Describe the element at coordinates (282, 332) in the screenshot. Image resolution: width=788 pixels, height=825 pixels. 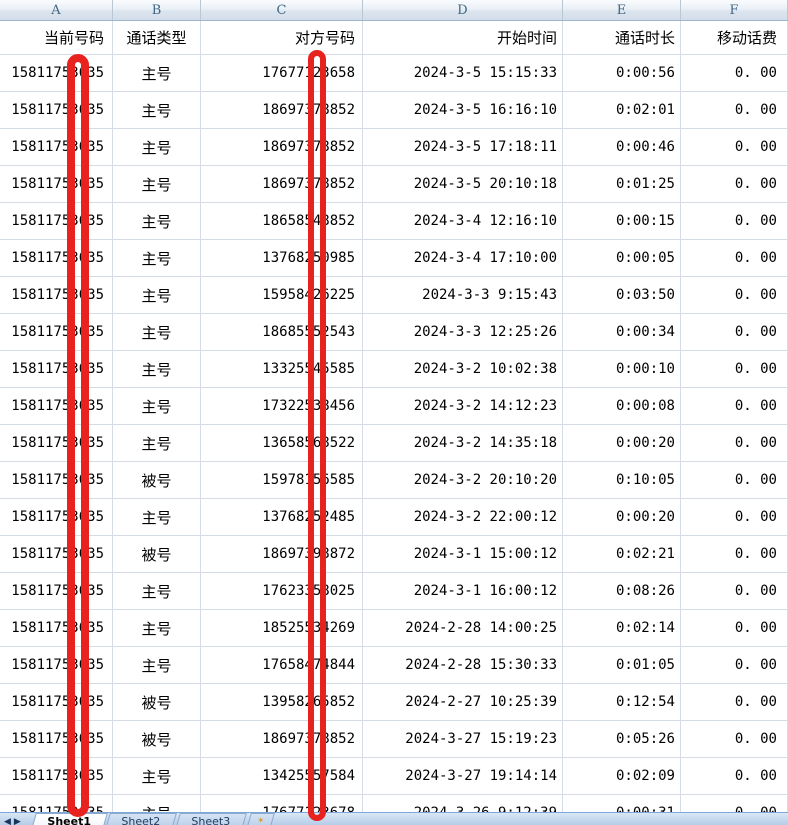
I see `cell-C9: 18685552543` at that location.